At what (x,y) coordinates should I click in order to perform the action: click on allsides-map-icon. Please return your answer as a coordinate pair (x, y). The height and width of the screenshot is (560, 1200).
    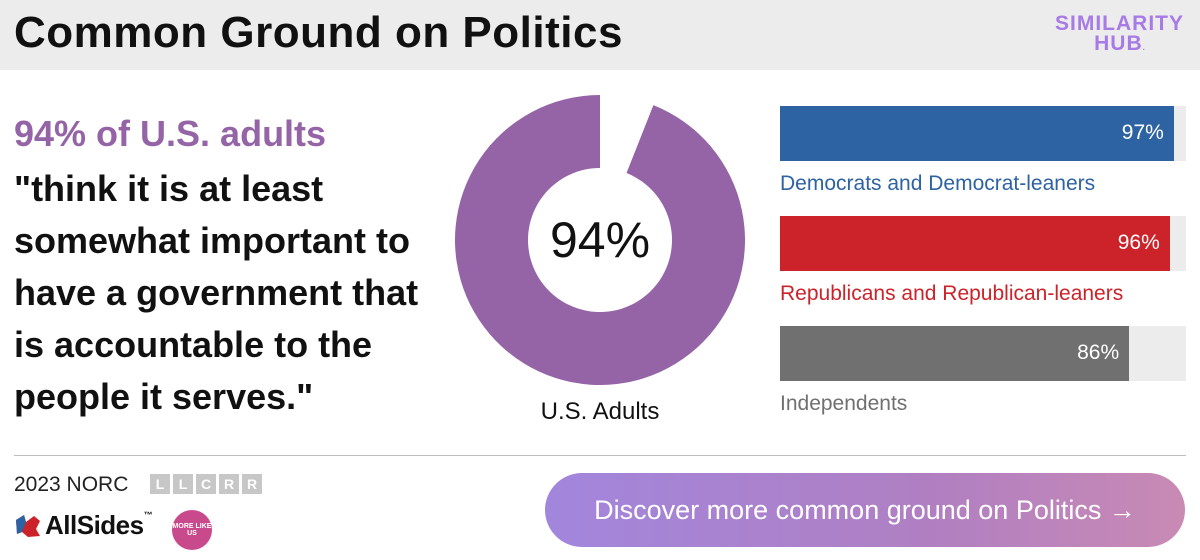
    Looking at the image, I should click on (28, 525).